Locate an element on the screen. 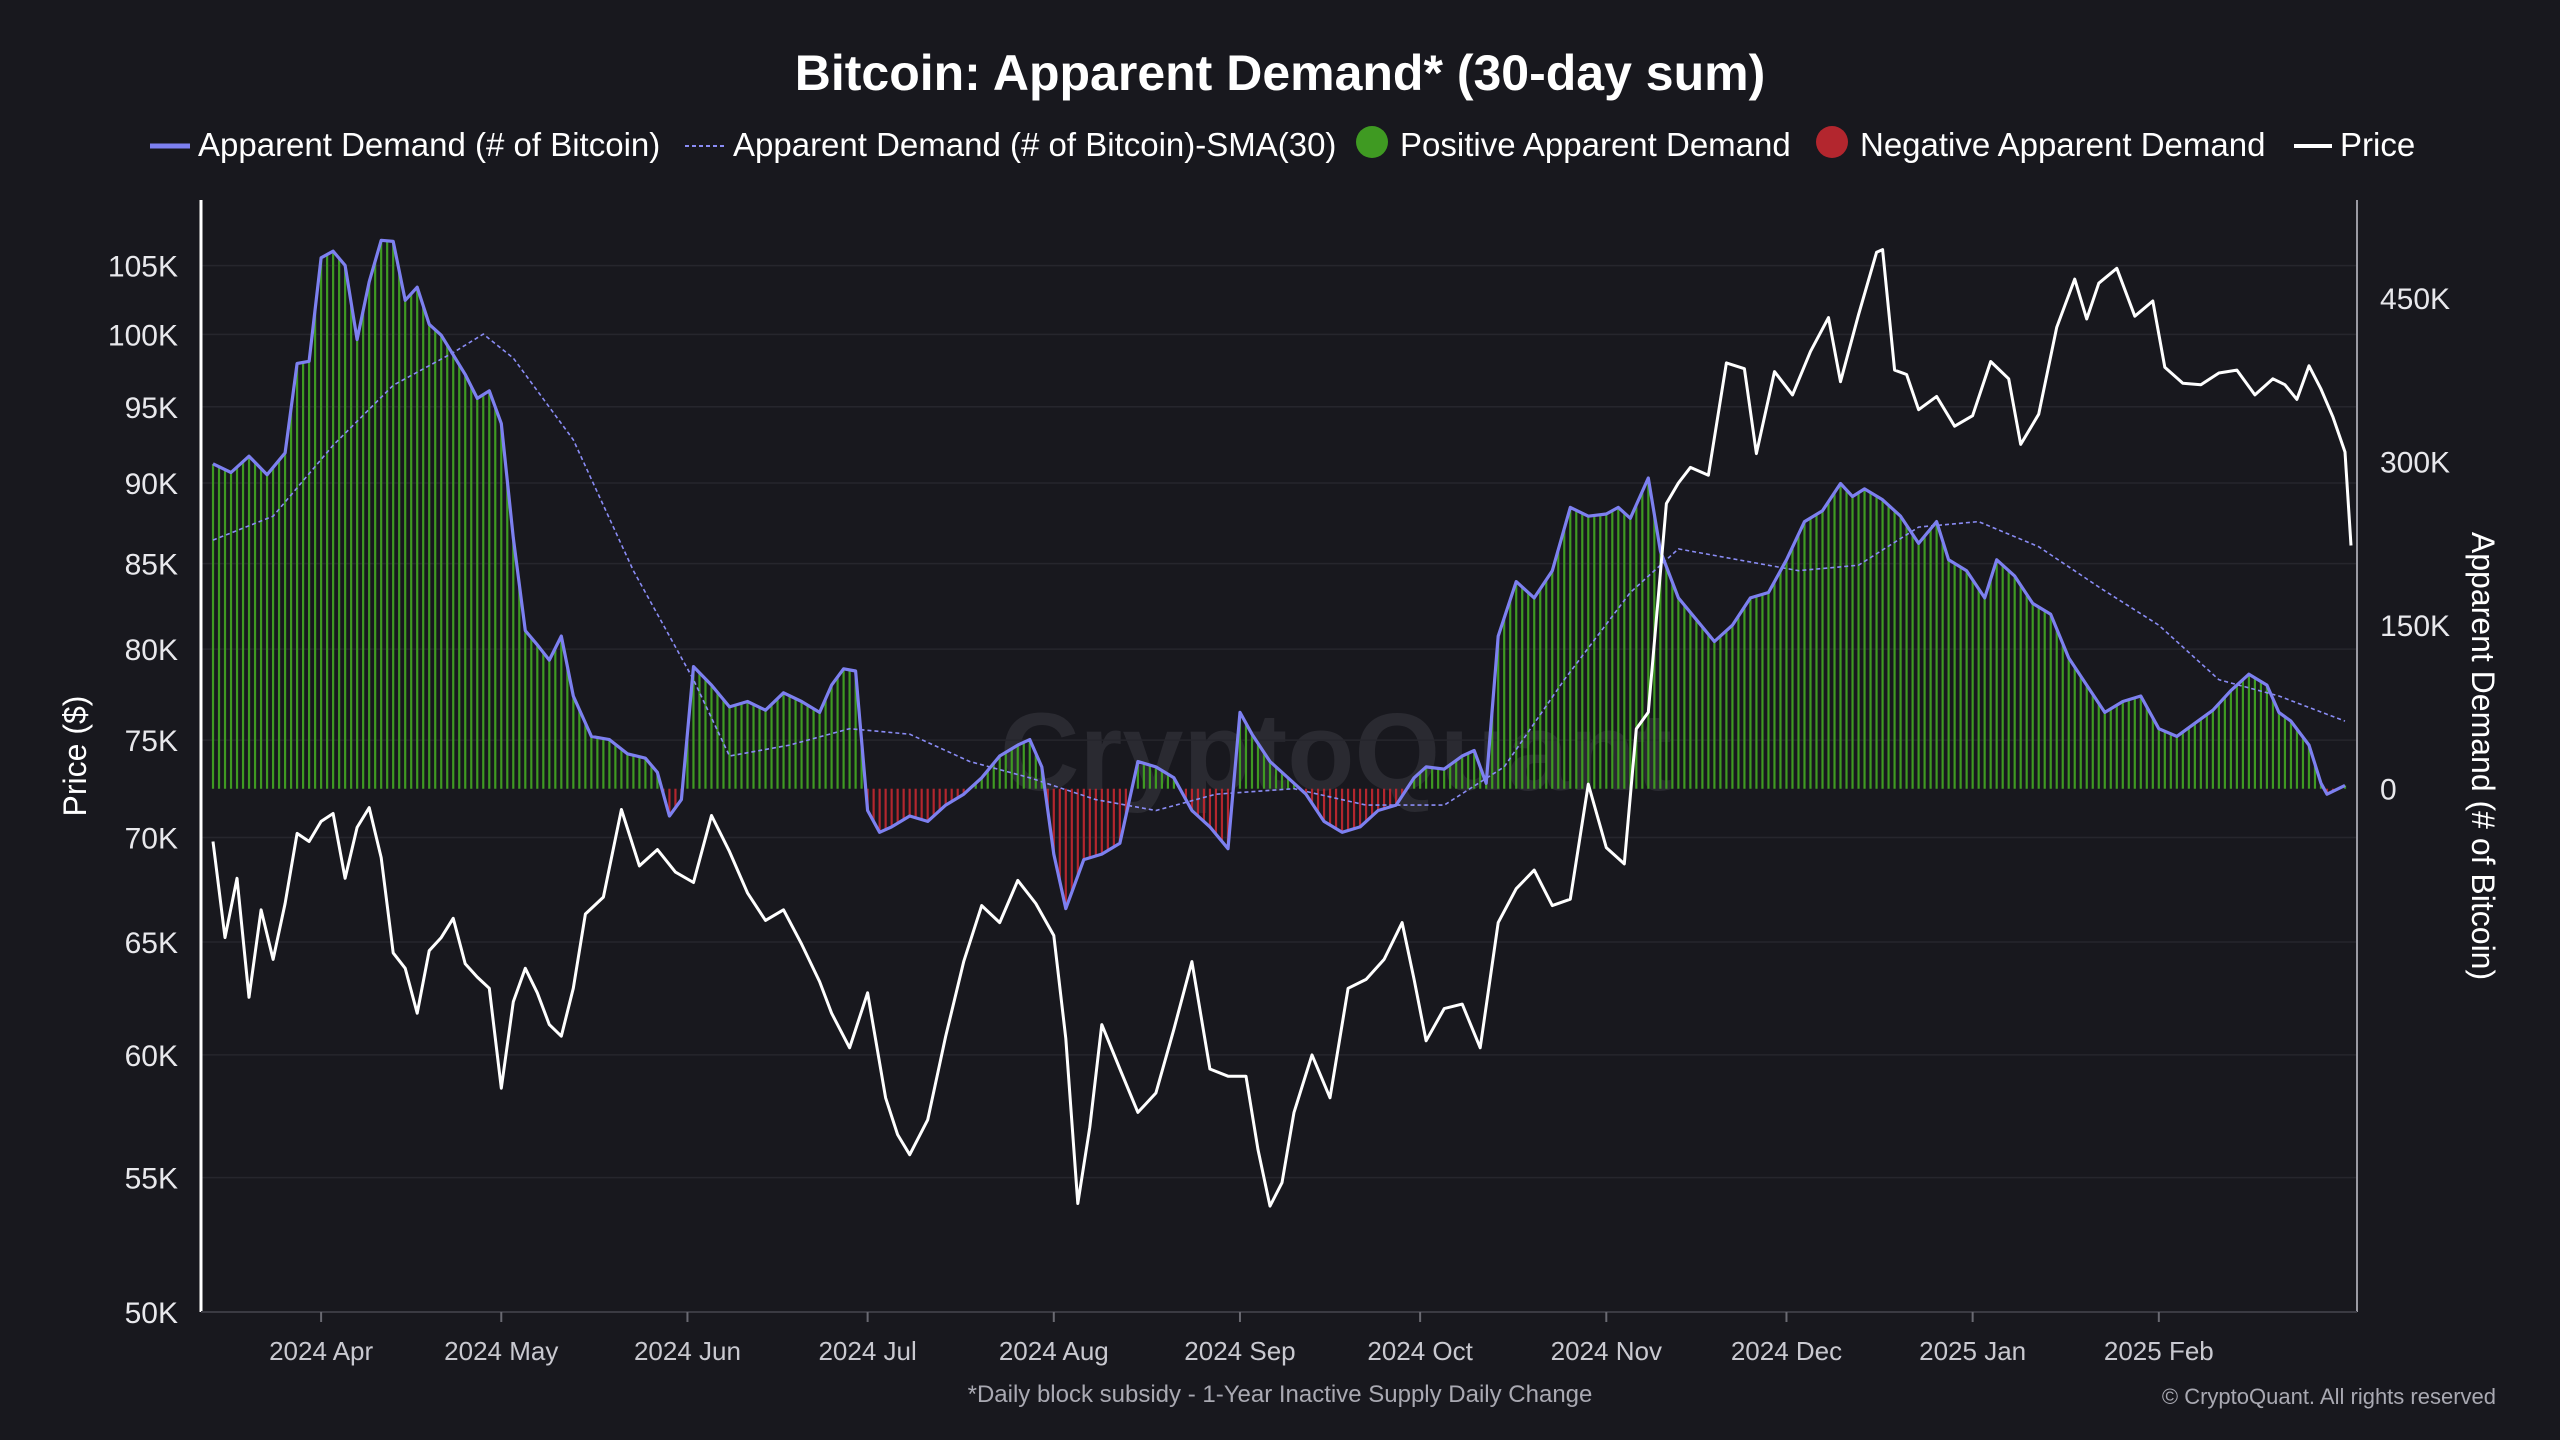 The width and height of the screenshot is (2560, 1440). left-axis-ticks: 50K 55K 60K 65K 70K 75K 80K 85K 90K 95K 100K 105K is located at coordinates (143, 790).